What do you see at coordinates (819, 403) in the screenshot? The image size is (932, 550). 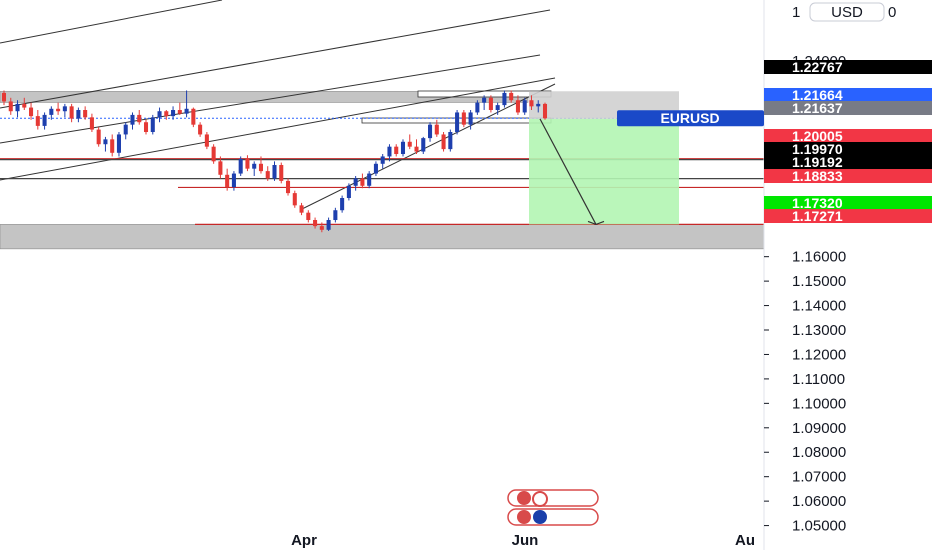 I see `y-tick-label: 1.10000` at bounding box center [819, 403].